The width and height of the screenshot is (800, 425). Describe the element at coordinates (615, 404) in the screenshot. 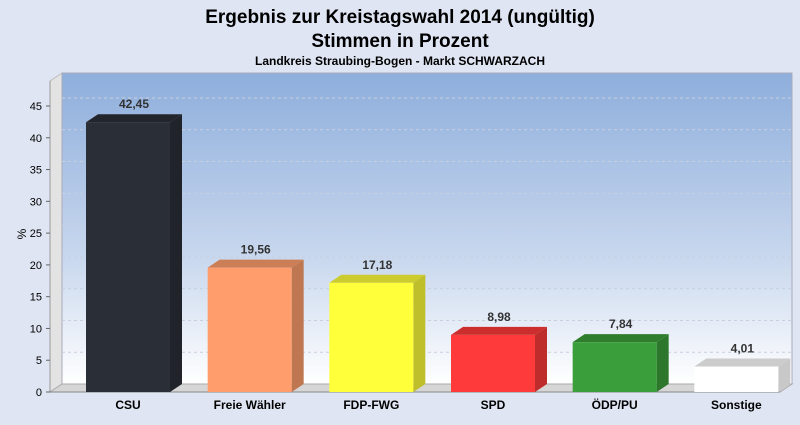

I see `x-tick-label: ÖDP/PU` at that location.